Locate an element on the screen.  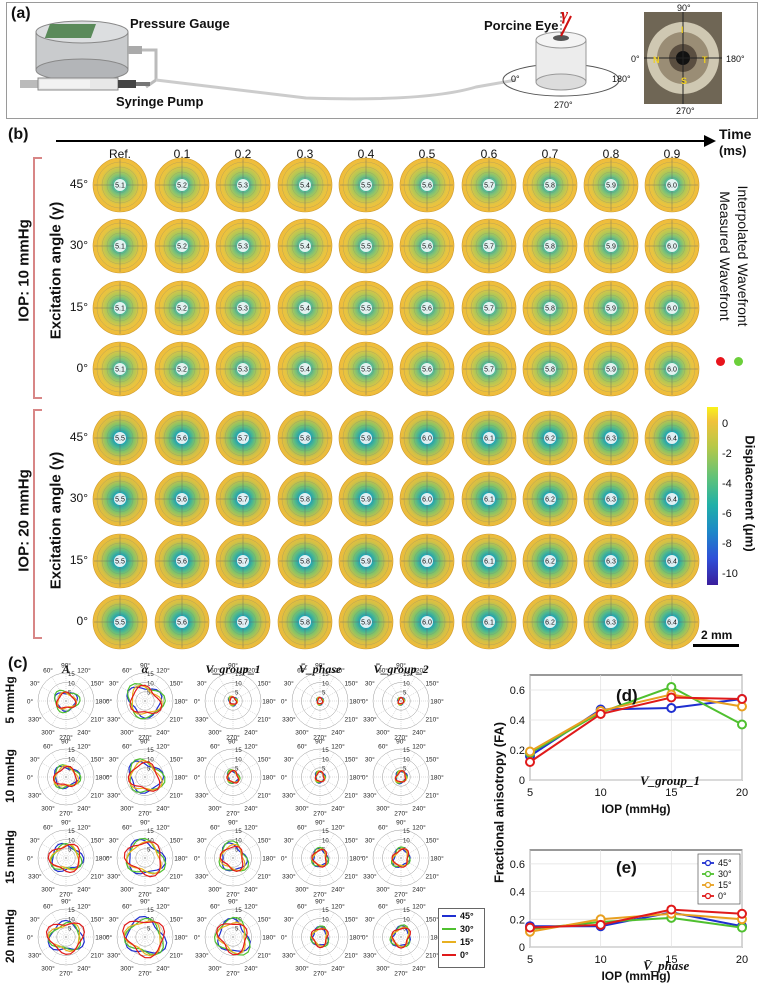
y-tick-label: 0.2 is located at coordinates (517, 751).